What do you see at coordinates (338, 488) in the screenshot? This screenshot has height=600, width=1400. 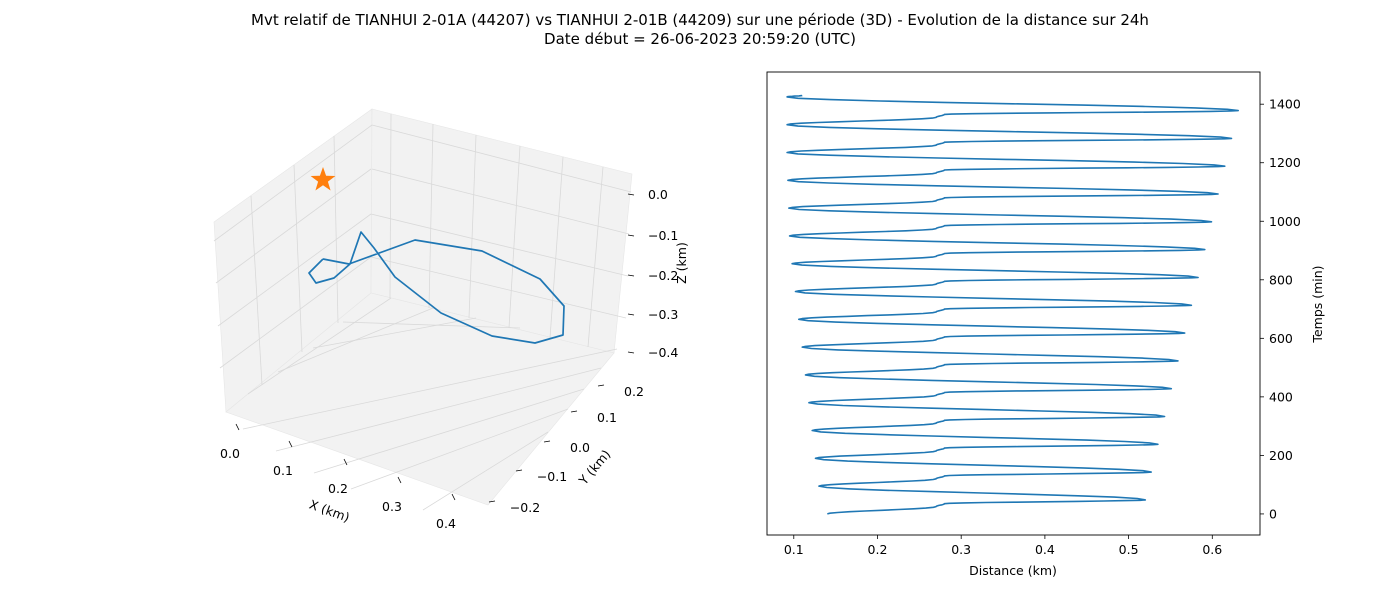 I see `x-tick-label-3d: 0.2` at bounding box center [338, 488].